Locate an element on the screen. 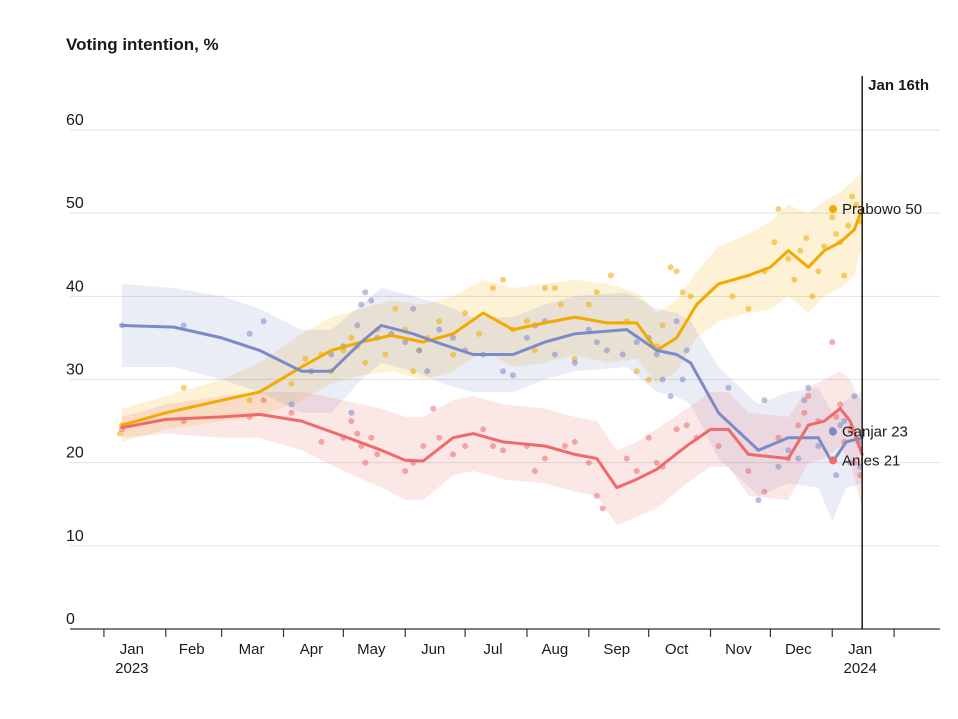  y-tick-label-10: 10 is located at coordinates (75, 536).